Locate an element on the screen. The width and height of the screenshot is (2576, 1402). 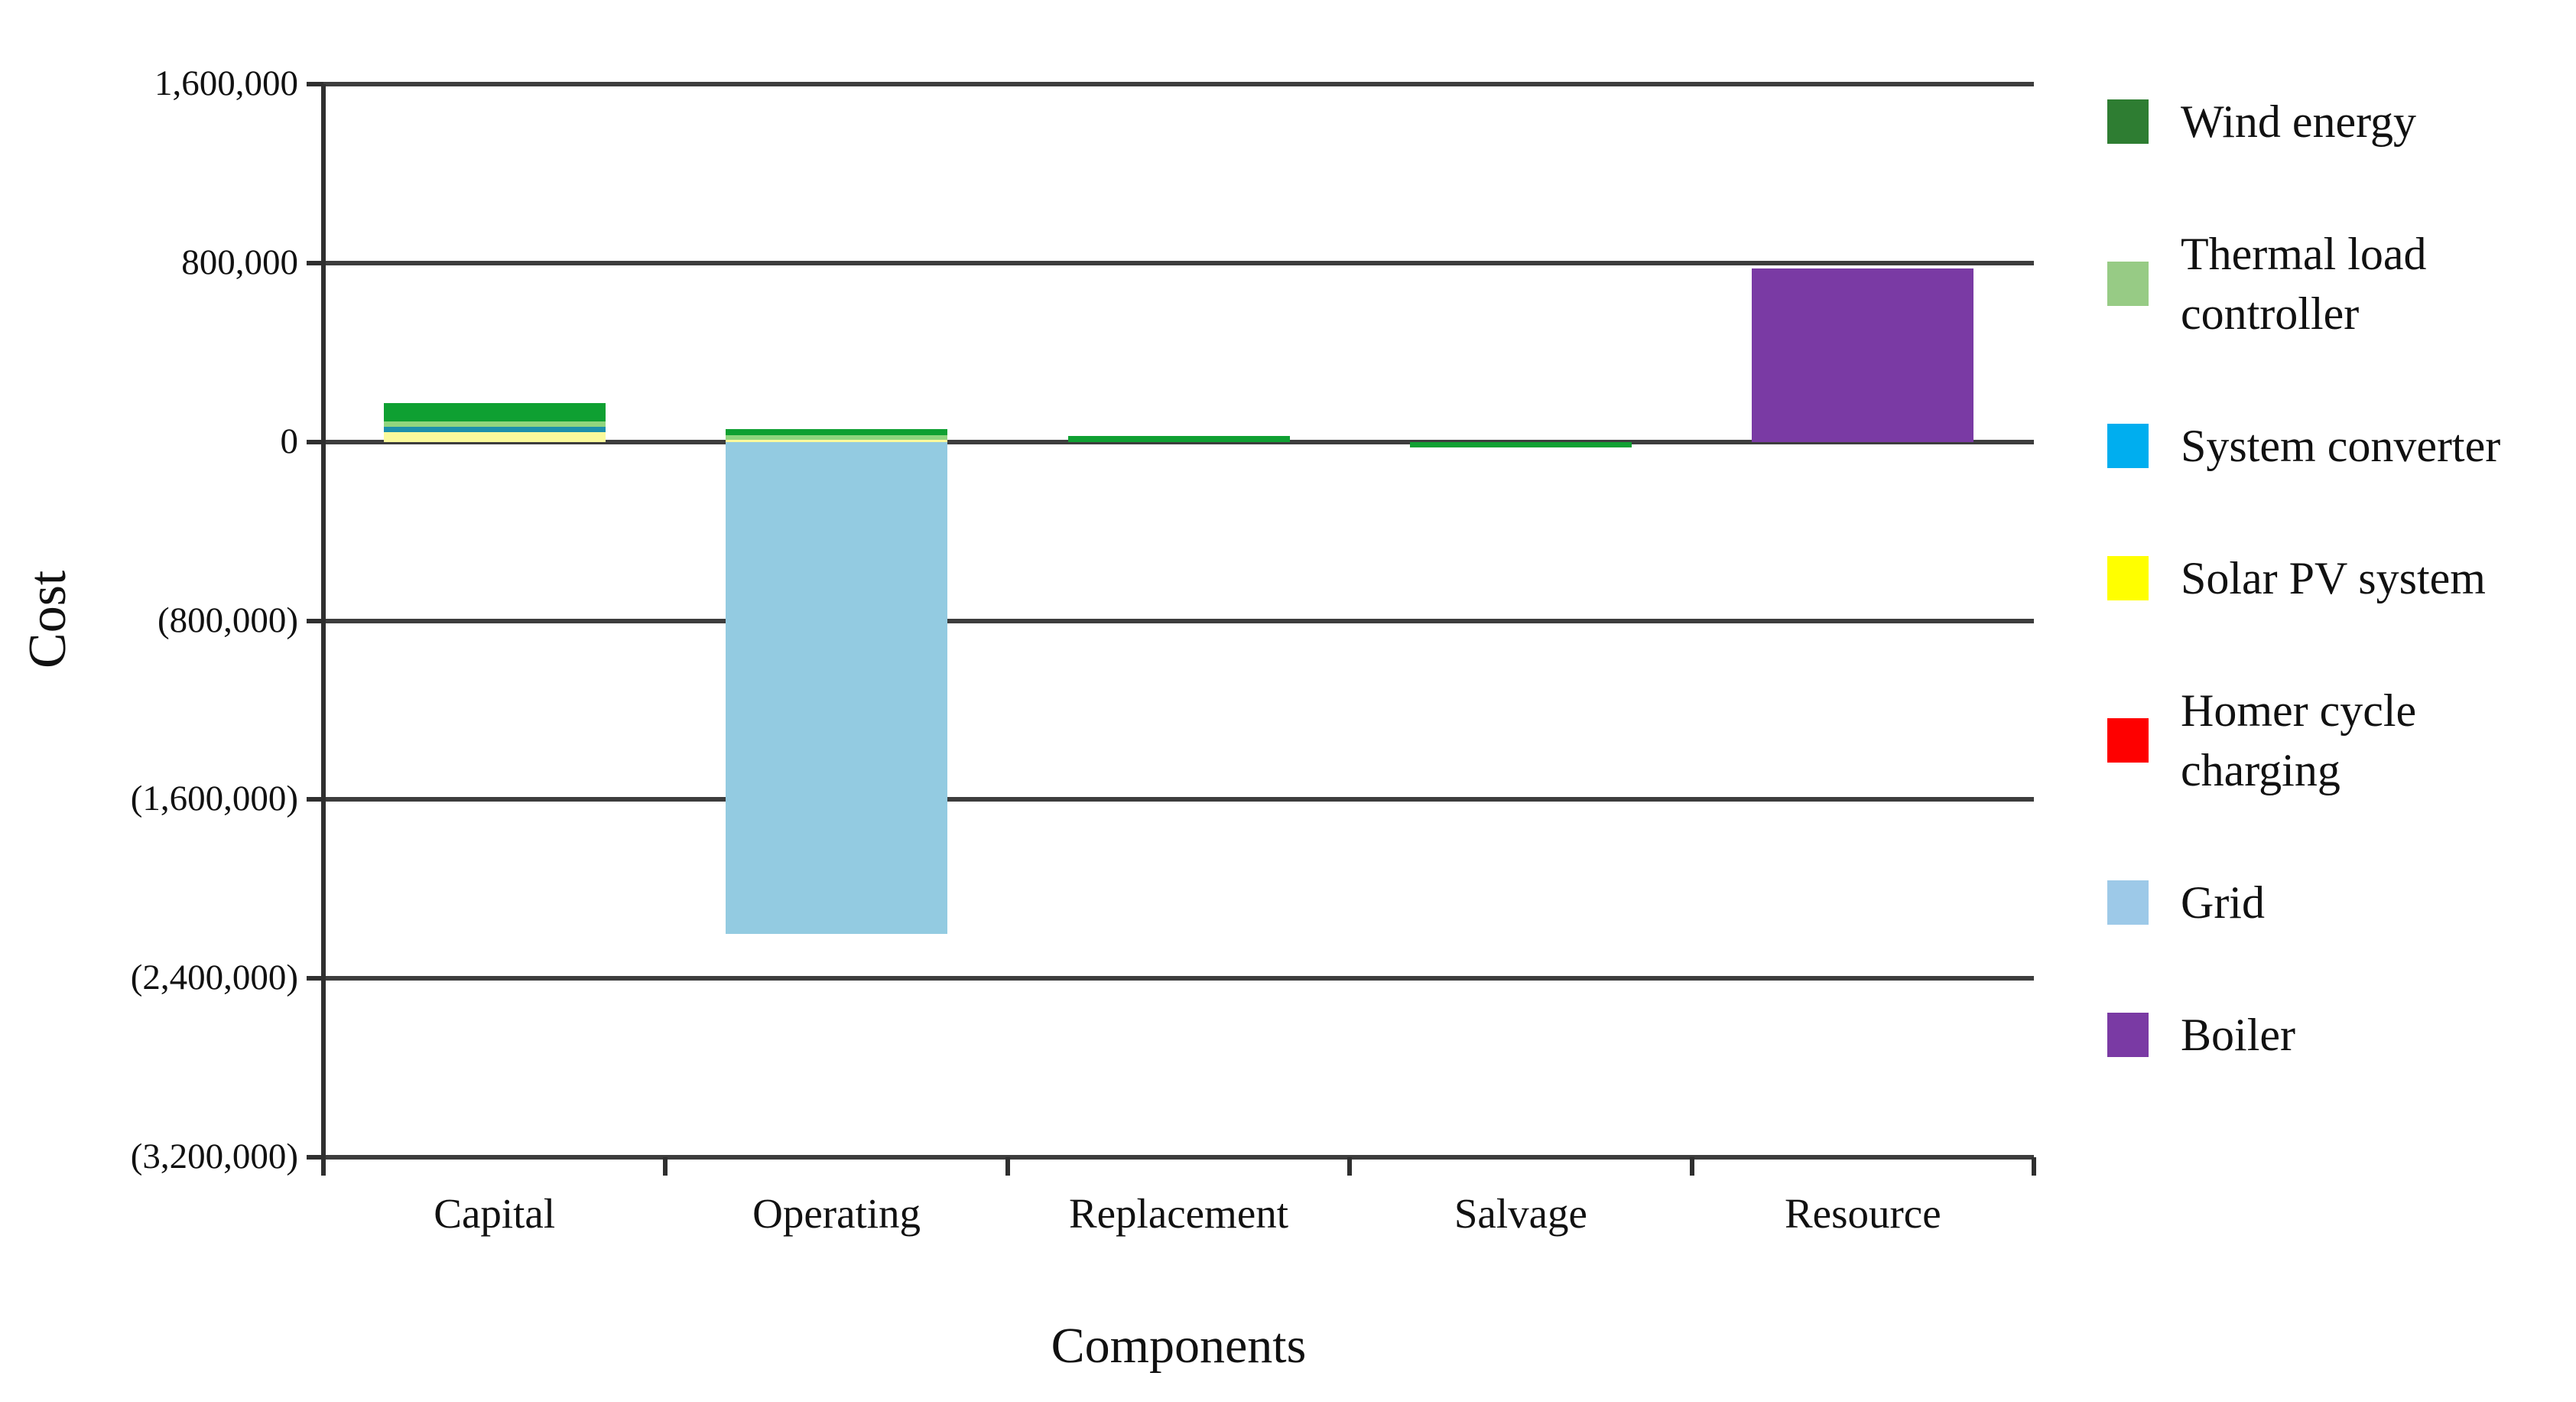
legend-item: Boiler is located at coordinates (2337, 1035).